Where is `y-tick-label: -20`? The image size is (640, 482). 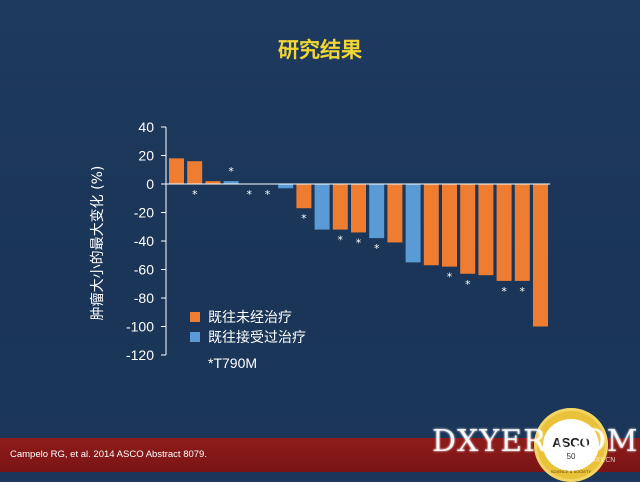 y-tick-label: -20 is located at coordinates (144, 213).